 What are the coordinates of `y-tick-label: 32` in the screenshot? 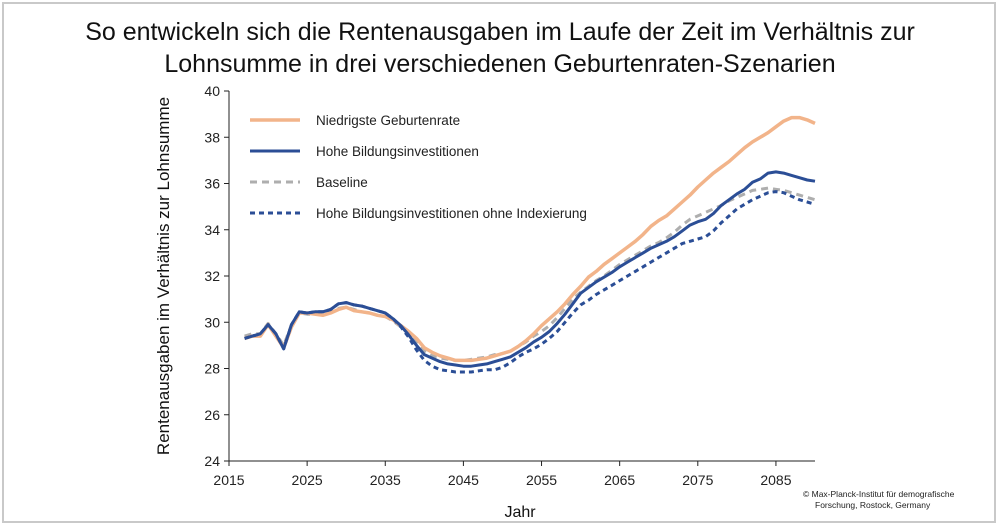 It's located at (212, 276).